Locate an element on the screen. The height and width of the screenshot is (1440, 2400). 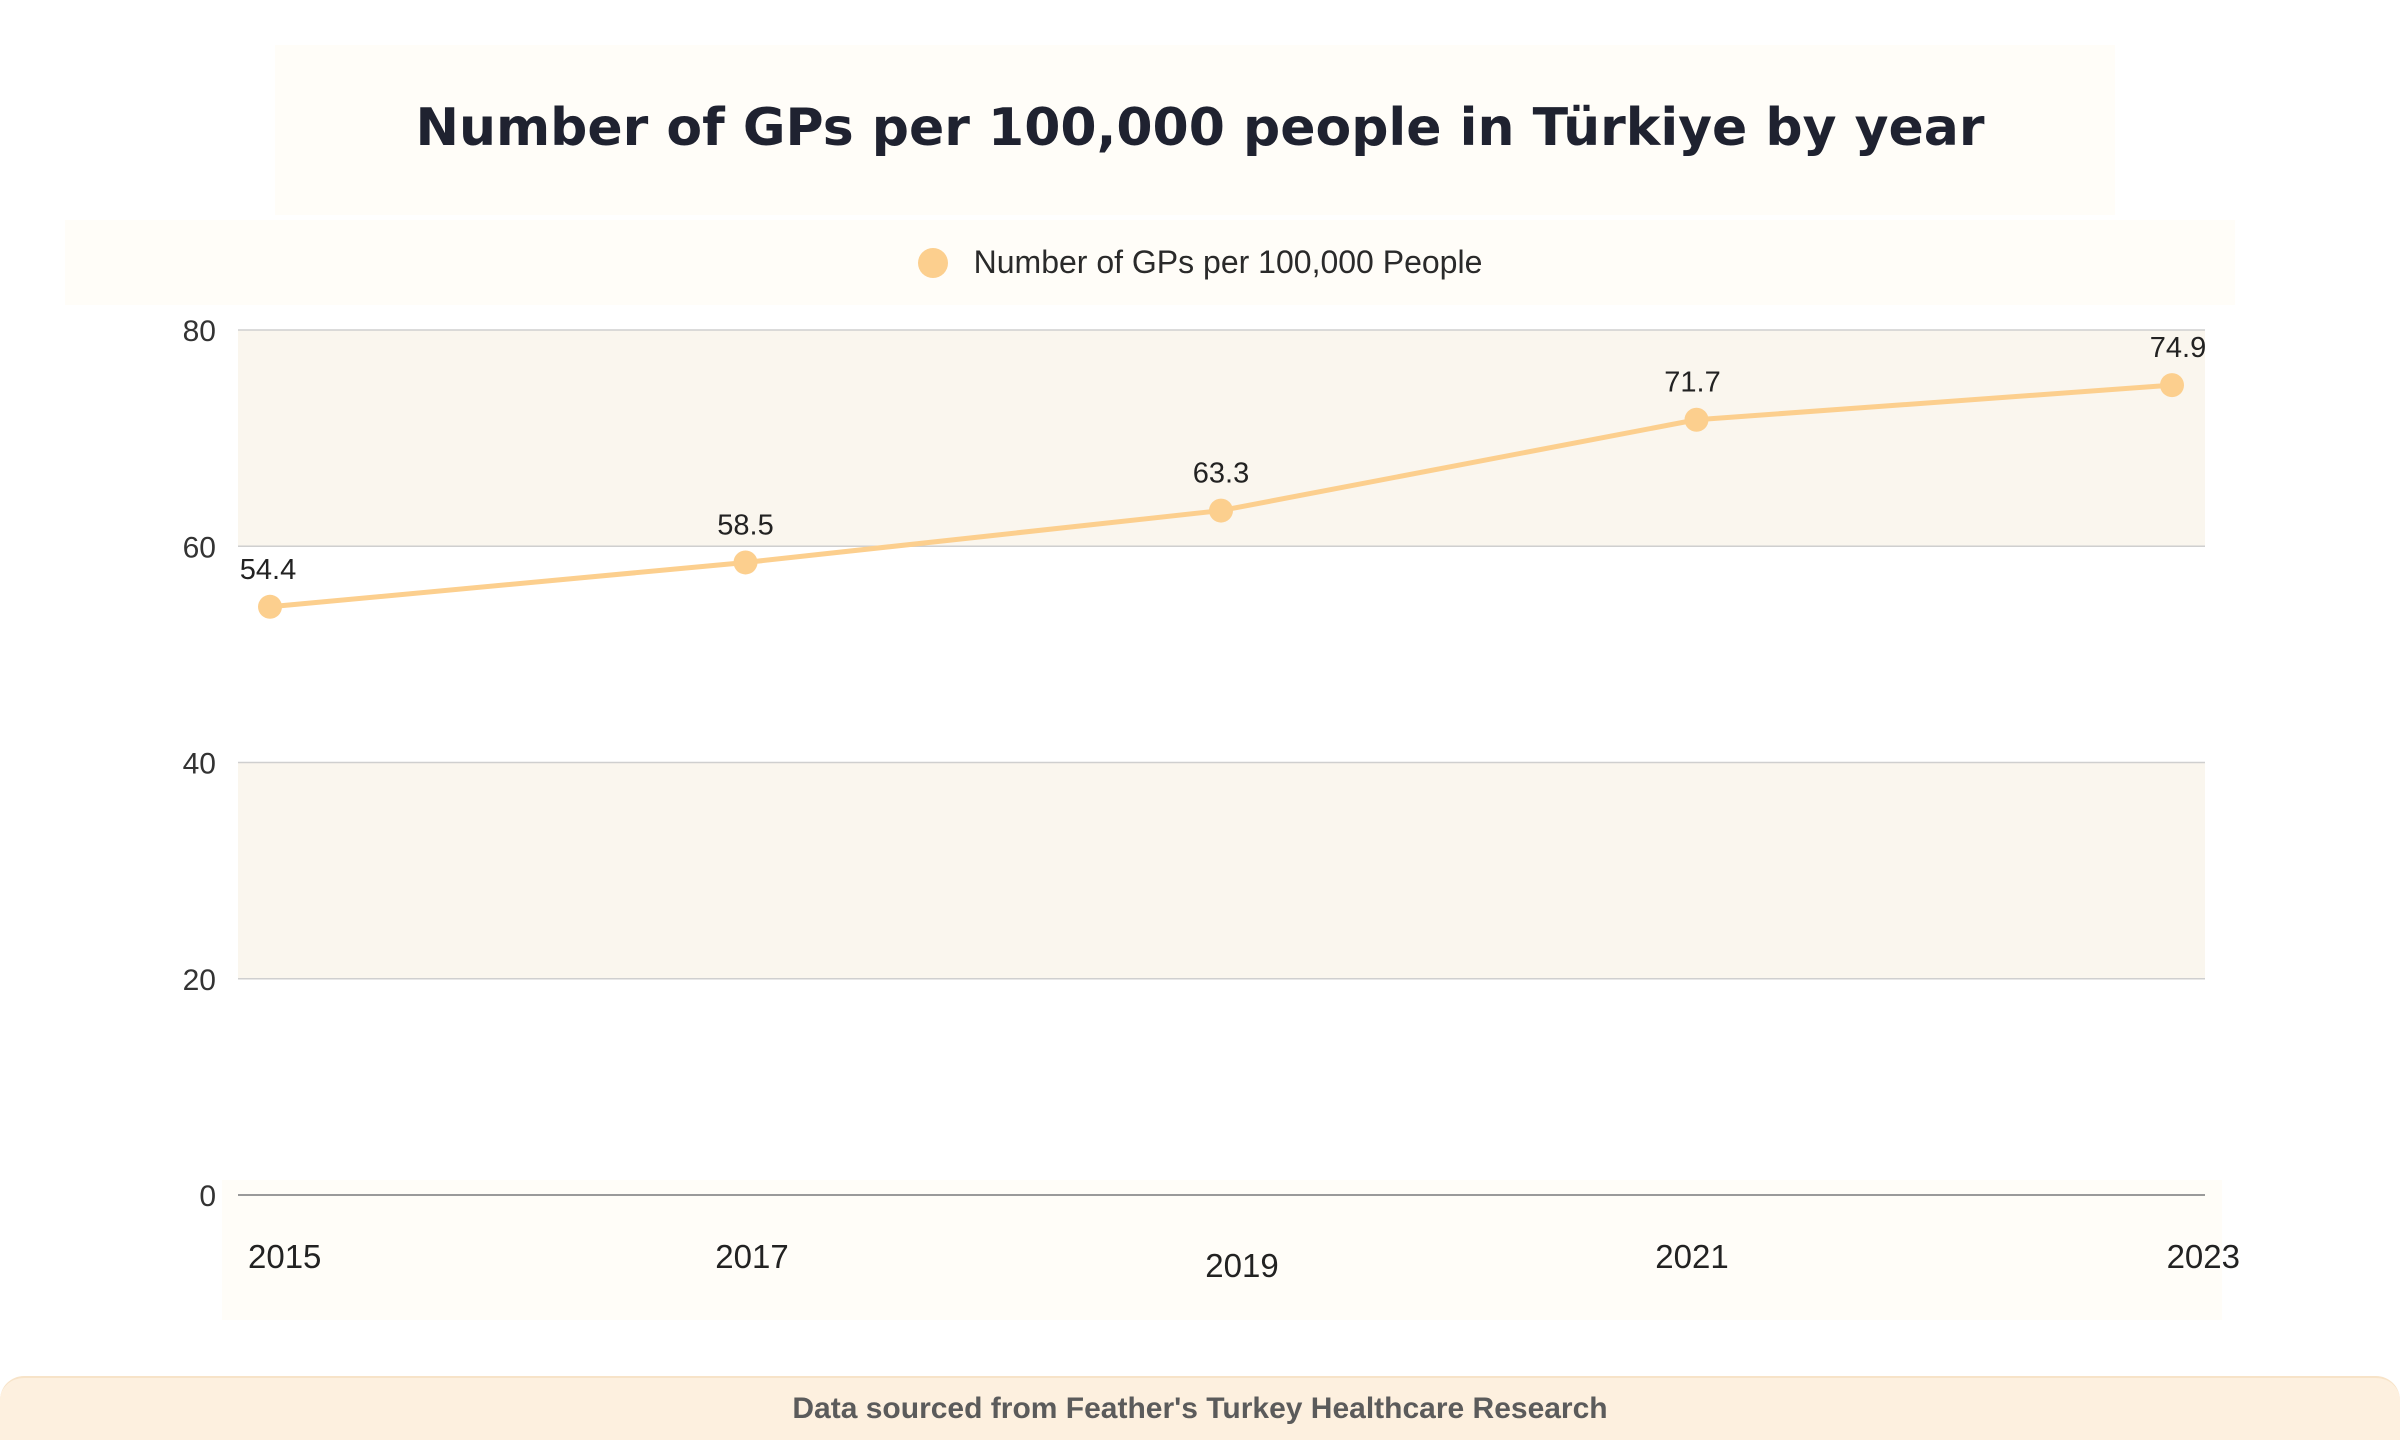
x-tick-label: 2021 is located at coordinates (1691, 1256).